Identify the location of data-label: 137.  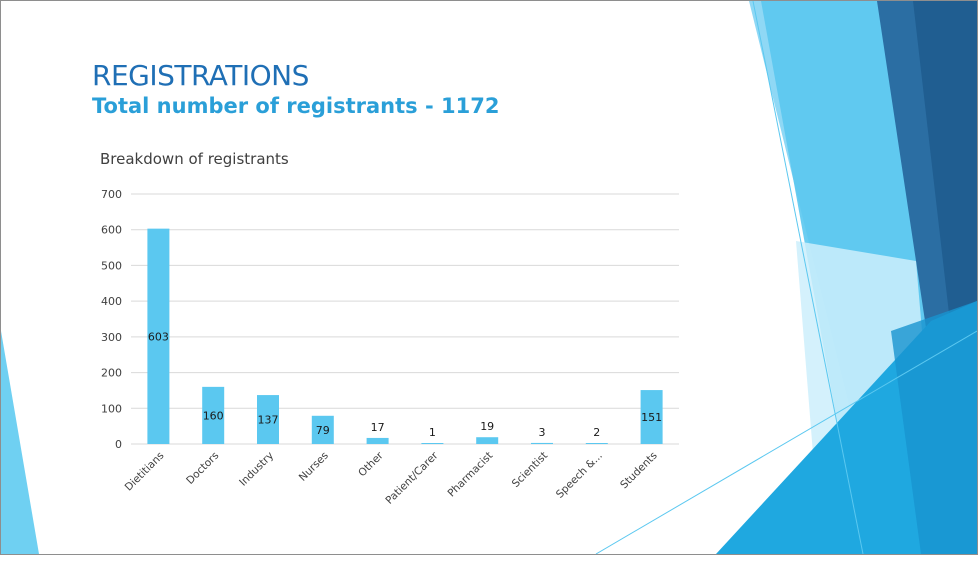
(268, 420).